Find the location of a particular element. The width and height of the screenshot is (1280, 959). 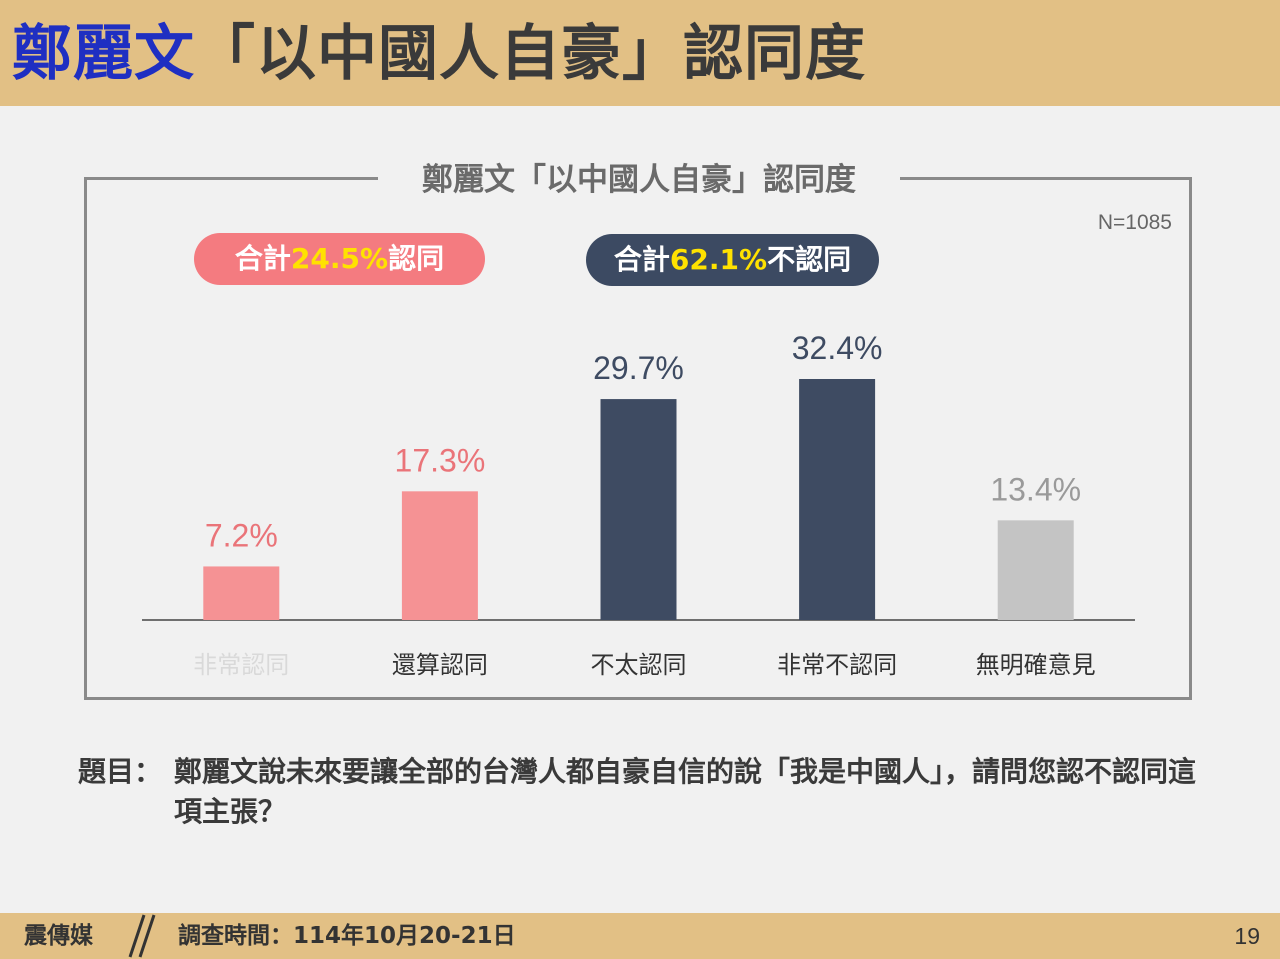

bar-value-label: 7.2% is located at coordinates (241, 535).